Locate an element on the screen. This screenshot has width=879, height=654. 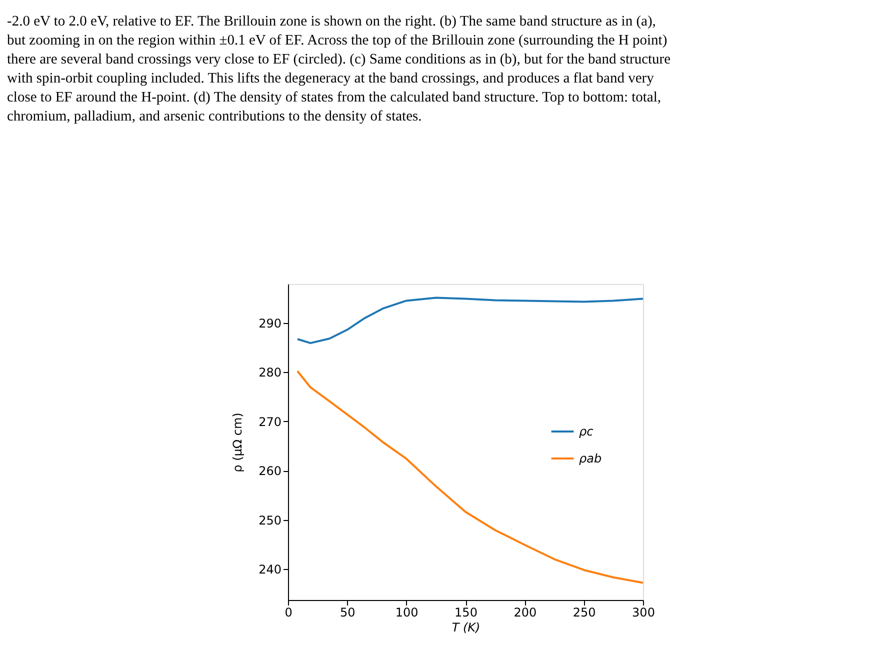
x-tick-label: 250 is located at coordinates (584, 613).